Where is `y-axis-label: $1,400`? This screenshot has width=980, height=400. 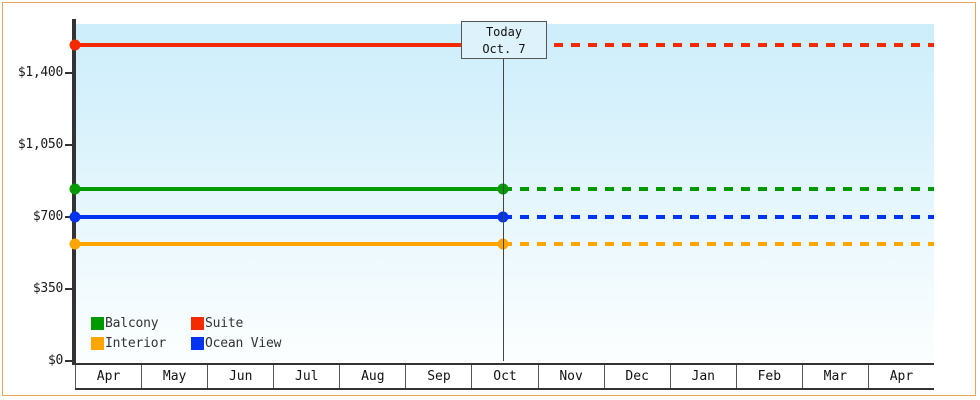
y-axis-label: $1,400 is located at coordinates (40, 72).